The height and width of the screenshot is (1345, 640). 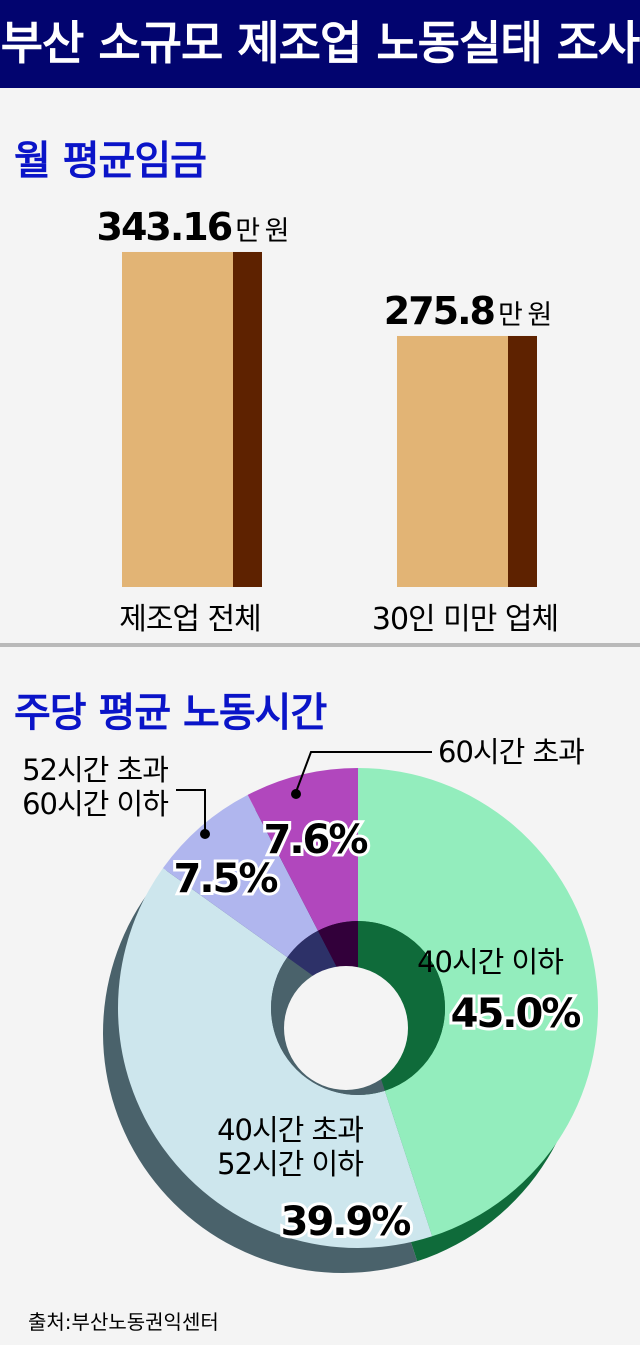 I want to click on bar-category-label: 제조업 전체, so click(x=190, y=619).